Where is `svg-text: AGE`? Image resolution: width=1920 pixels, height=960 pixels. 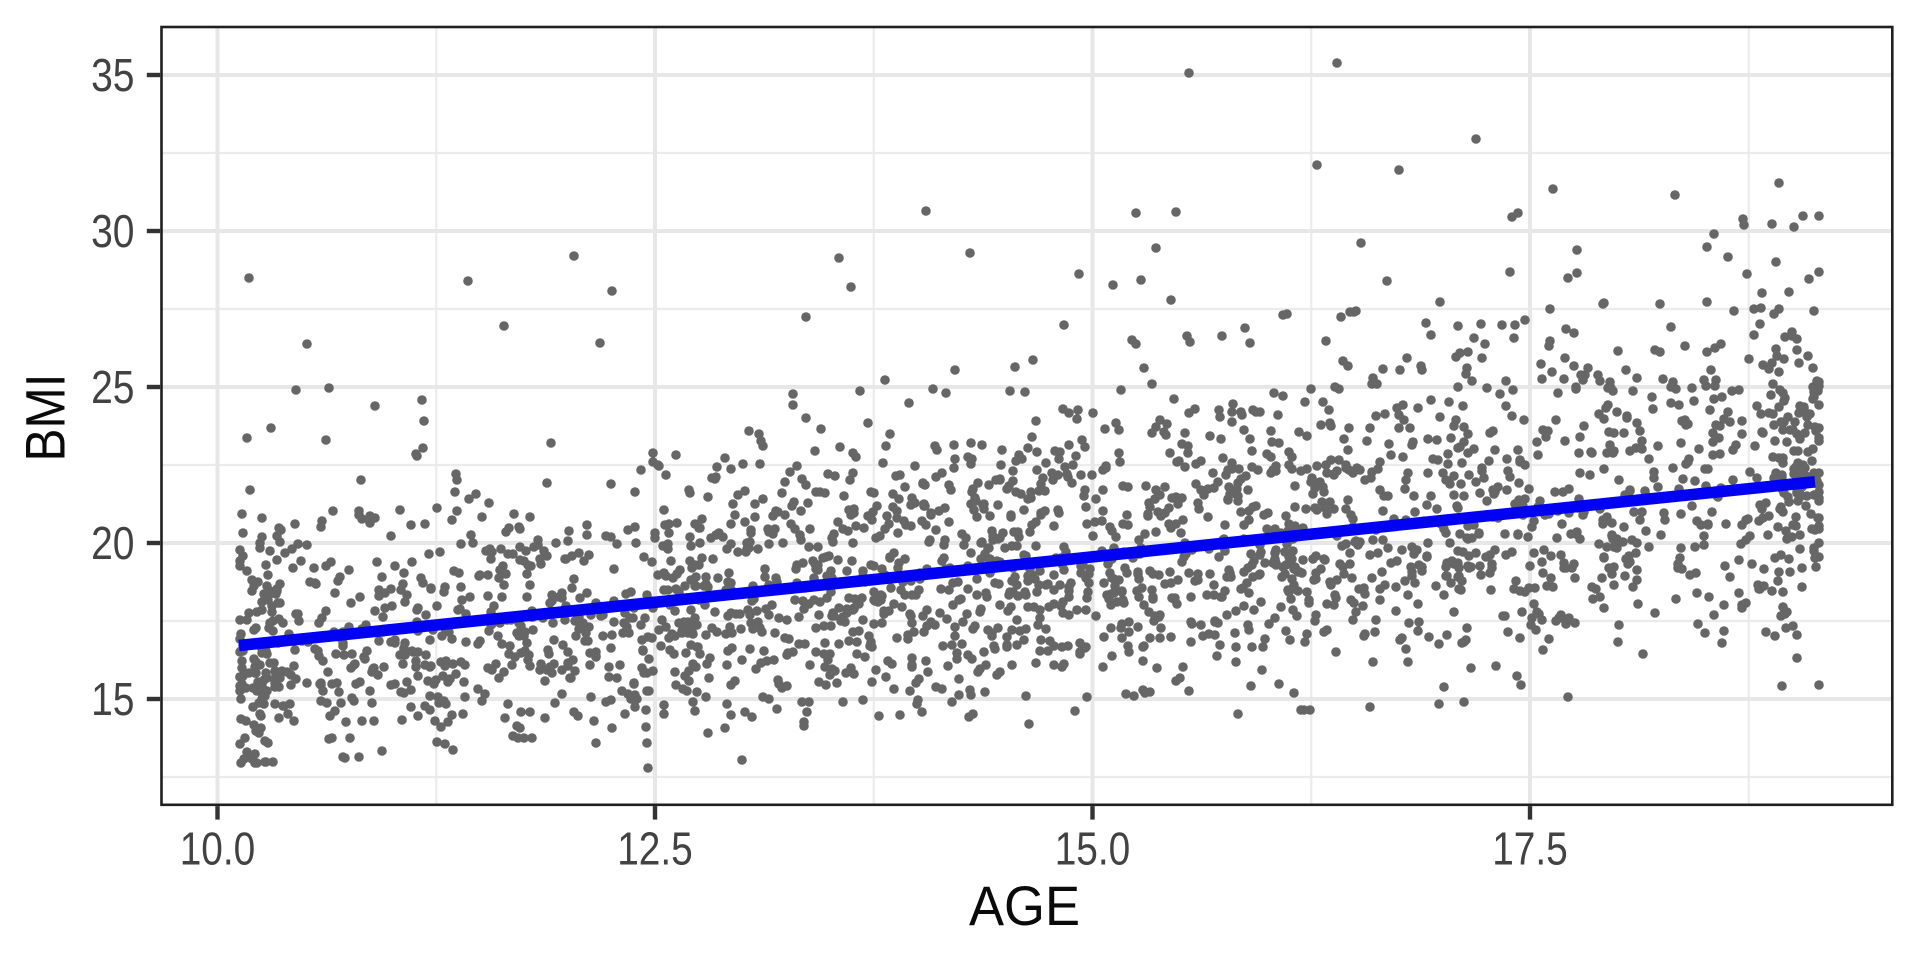 svg-text: AGE is located at coordinates (1024, 905).